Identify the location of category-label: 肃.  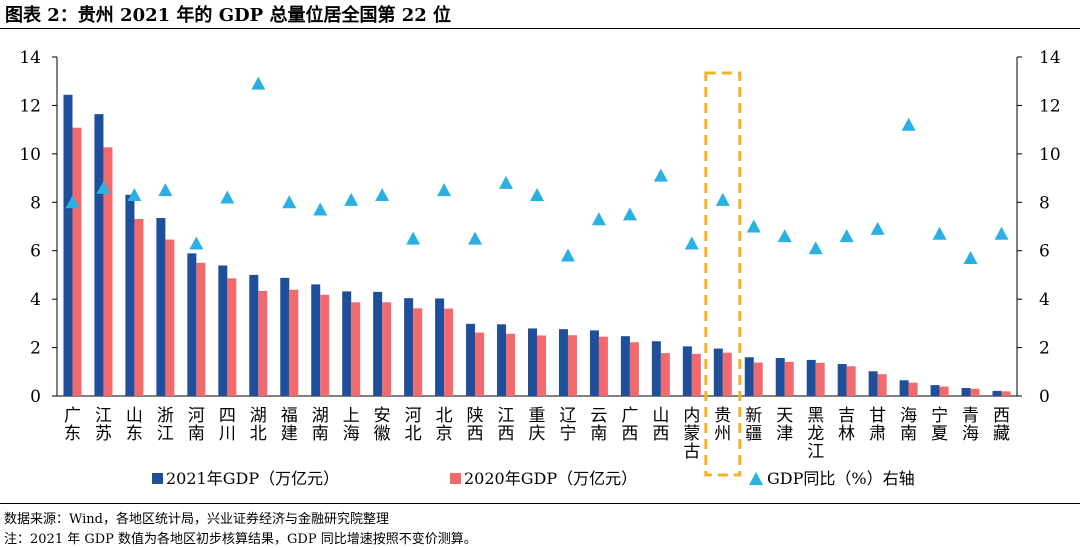
(877, 434).